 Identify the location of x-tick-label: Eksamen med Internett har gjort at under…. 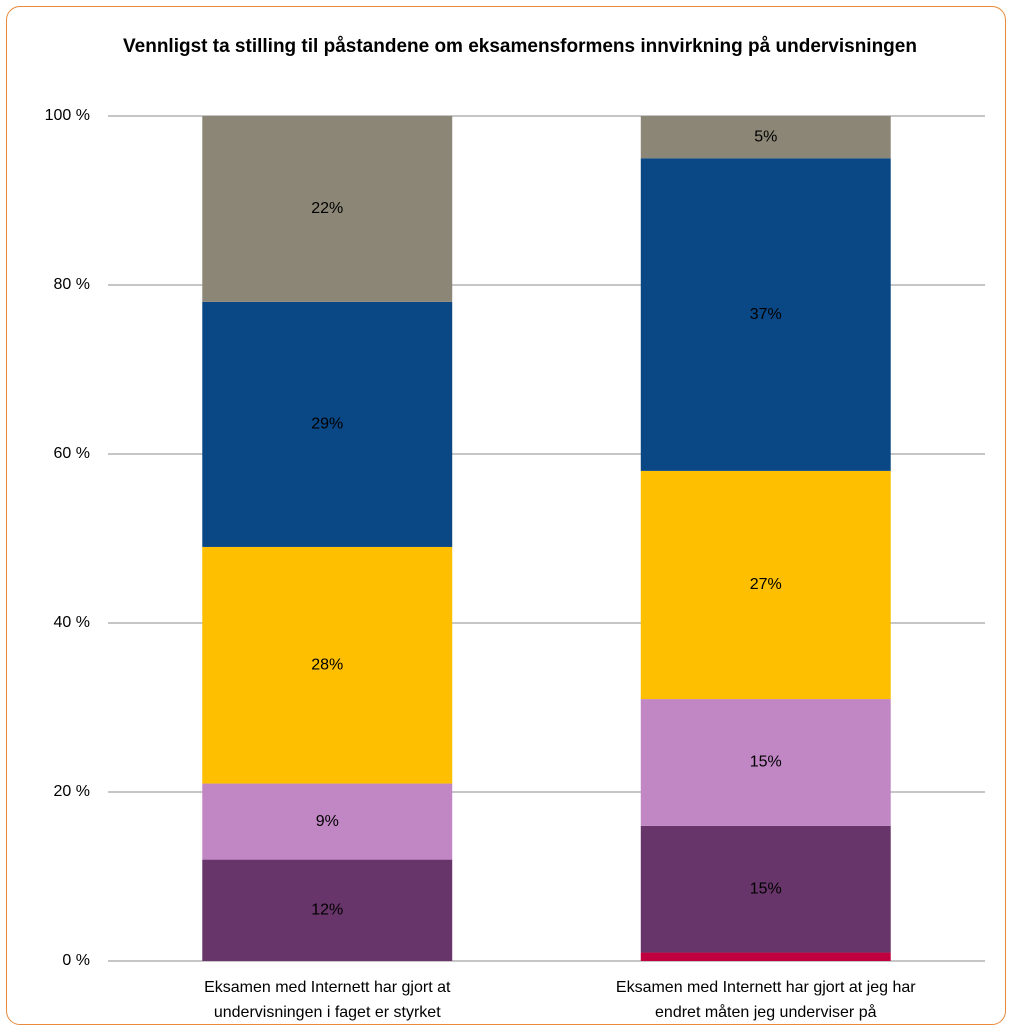
(327, 1000).